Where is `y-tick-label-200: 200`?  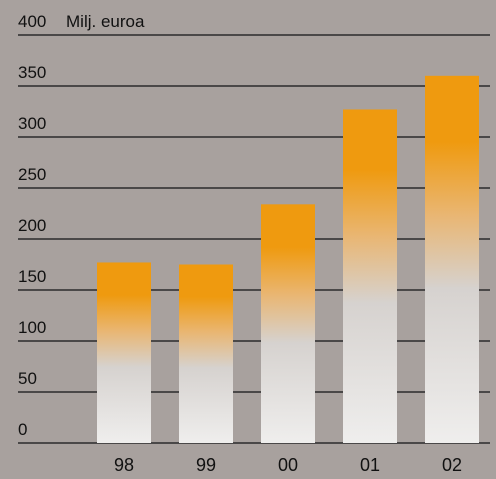
y-tick-label-200: 200 is located at coordinates (32, 225).